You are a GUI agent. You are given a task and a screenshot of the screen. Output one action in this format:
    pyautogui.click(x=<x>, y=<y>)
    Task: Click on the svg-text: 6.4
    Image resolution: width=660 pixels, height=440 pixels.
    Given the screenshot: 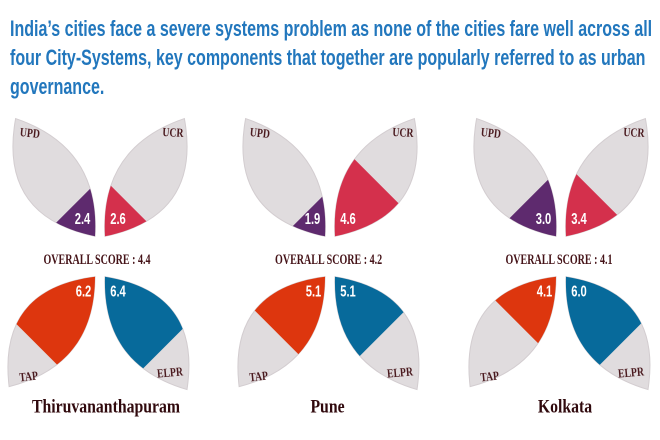 What is the action you would take?
    pyautogui.click(x=118, y=290)
    